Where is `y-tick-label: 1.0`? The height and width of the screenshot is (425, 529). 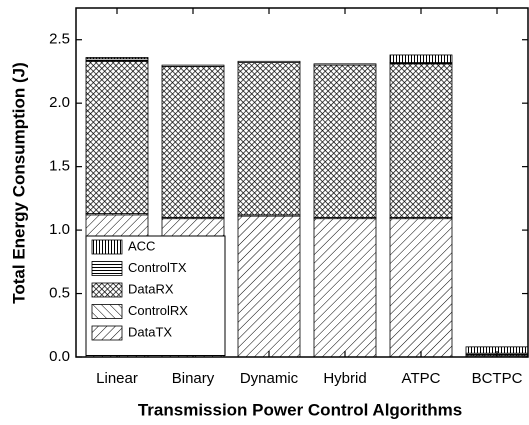
y-tick-label: 1.0 is located at coordinates (59, 229).